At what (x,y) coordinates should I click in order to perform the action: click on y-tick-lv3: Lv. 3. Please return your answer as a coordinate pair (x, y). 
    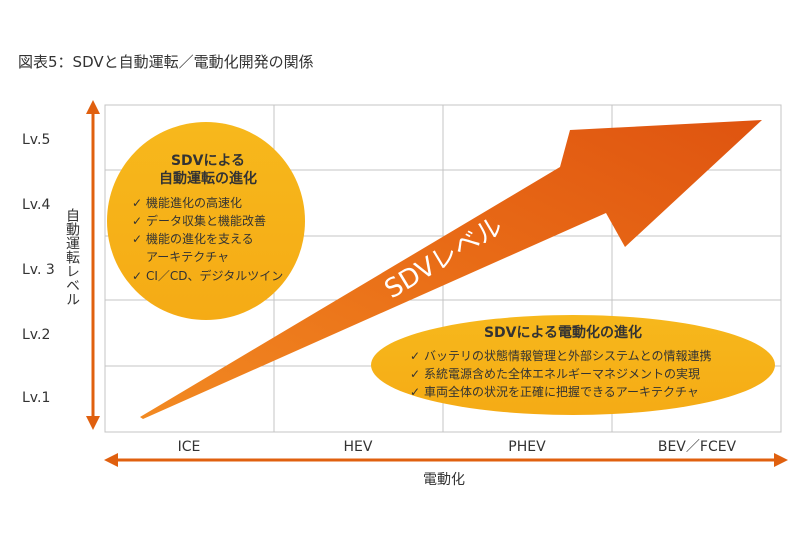
    Looking at the image, I should click on (38, 270).